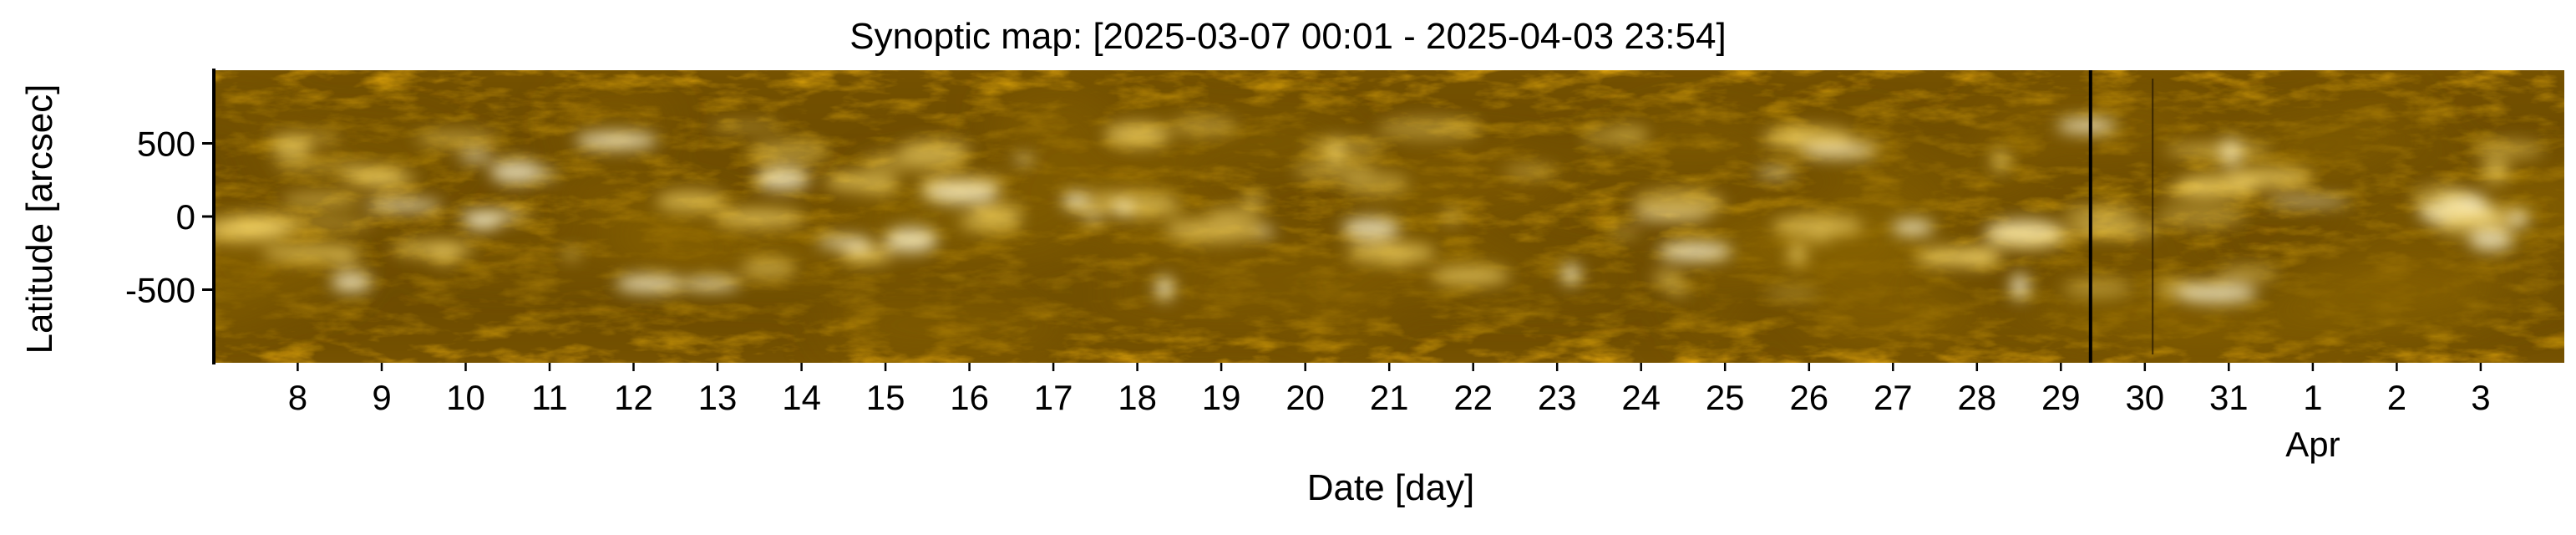  What do you see at coordinates (718, 397) in the screenshot?
I see `x-tick-label: 13` at bounding box center [718, 397].